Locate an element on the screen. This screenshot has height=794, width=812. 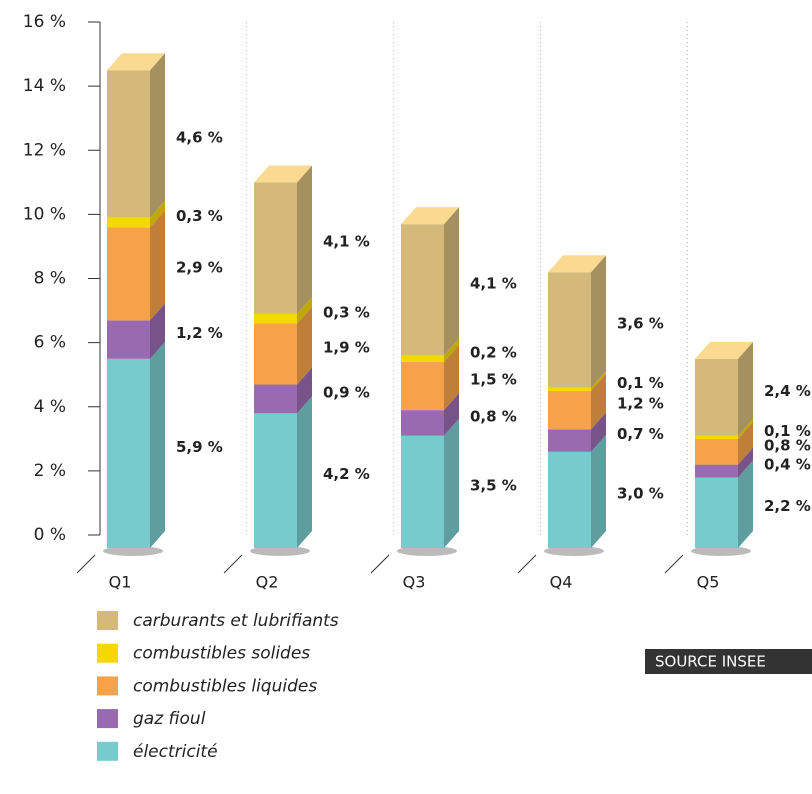
value-label: 0,7 % is located at coordinates (640, 434).